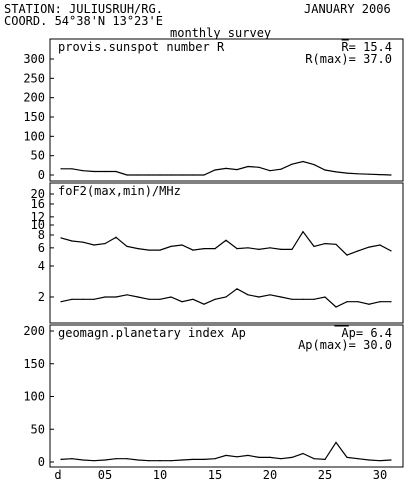 This screenshot has height=480, width=408. I want to click on stat-value: = 37.0, so click(370, 59).